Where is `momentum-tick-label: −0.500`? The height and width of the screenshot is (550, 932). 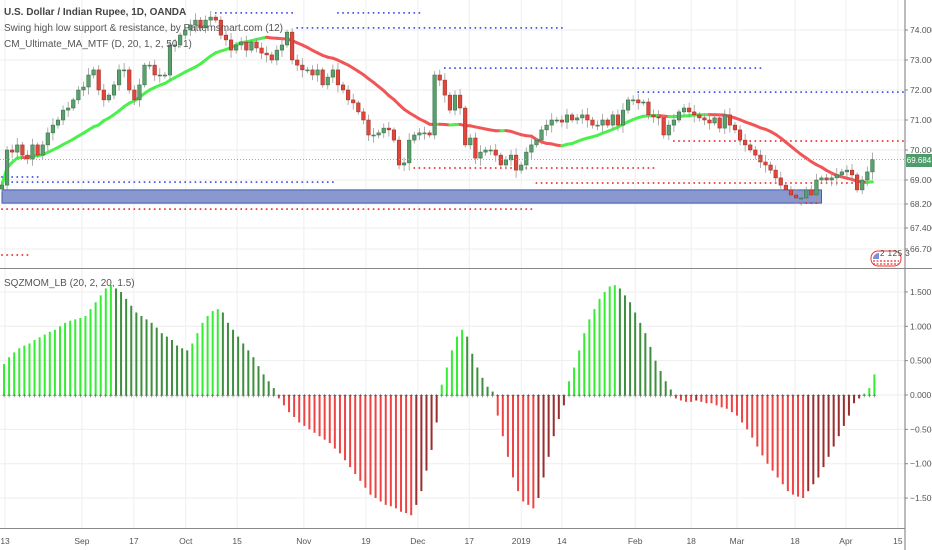
momentum-tick-label: −0.500 is located at coordinates (921, 429).